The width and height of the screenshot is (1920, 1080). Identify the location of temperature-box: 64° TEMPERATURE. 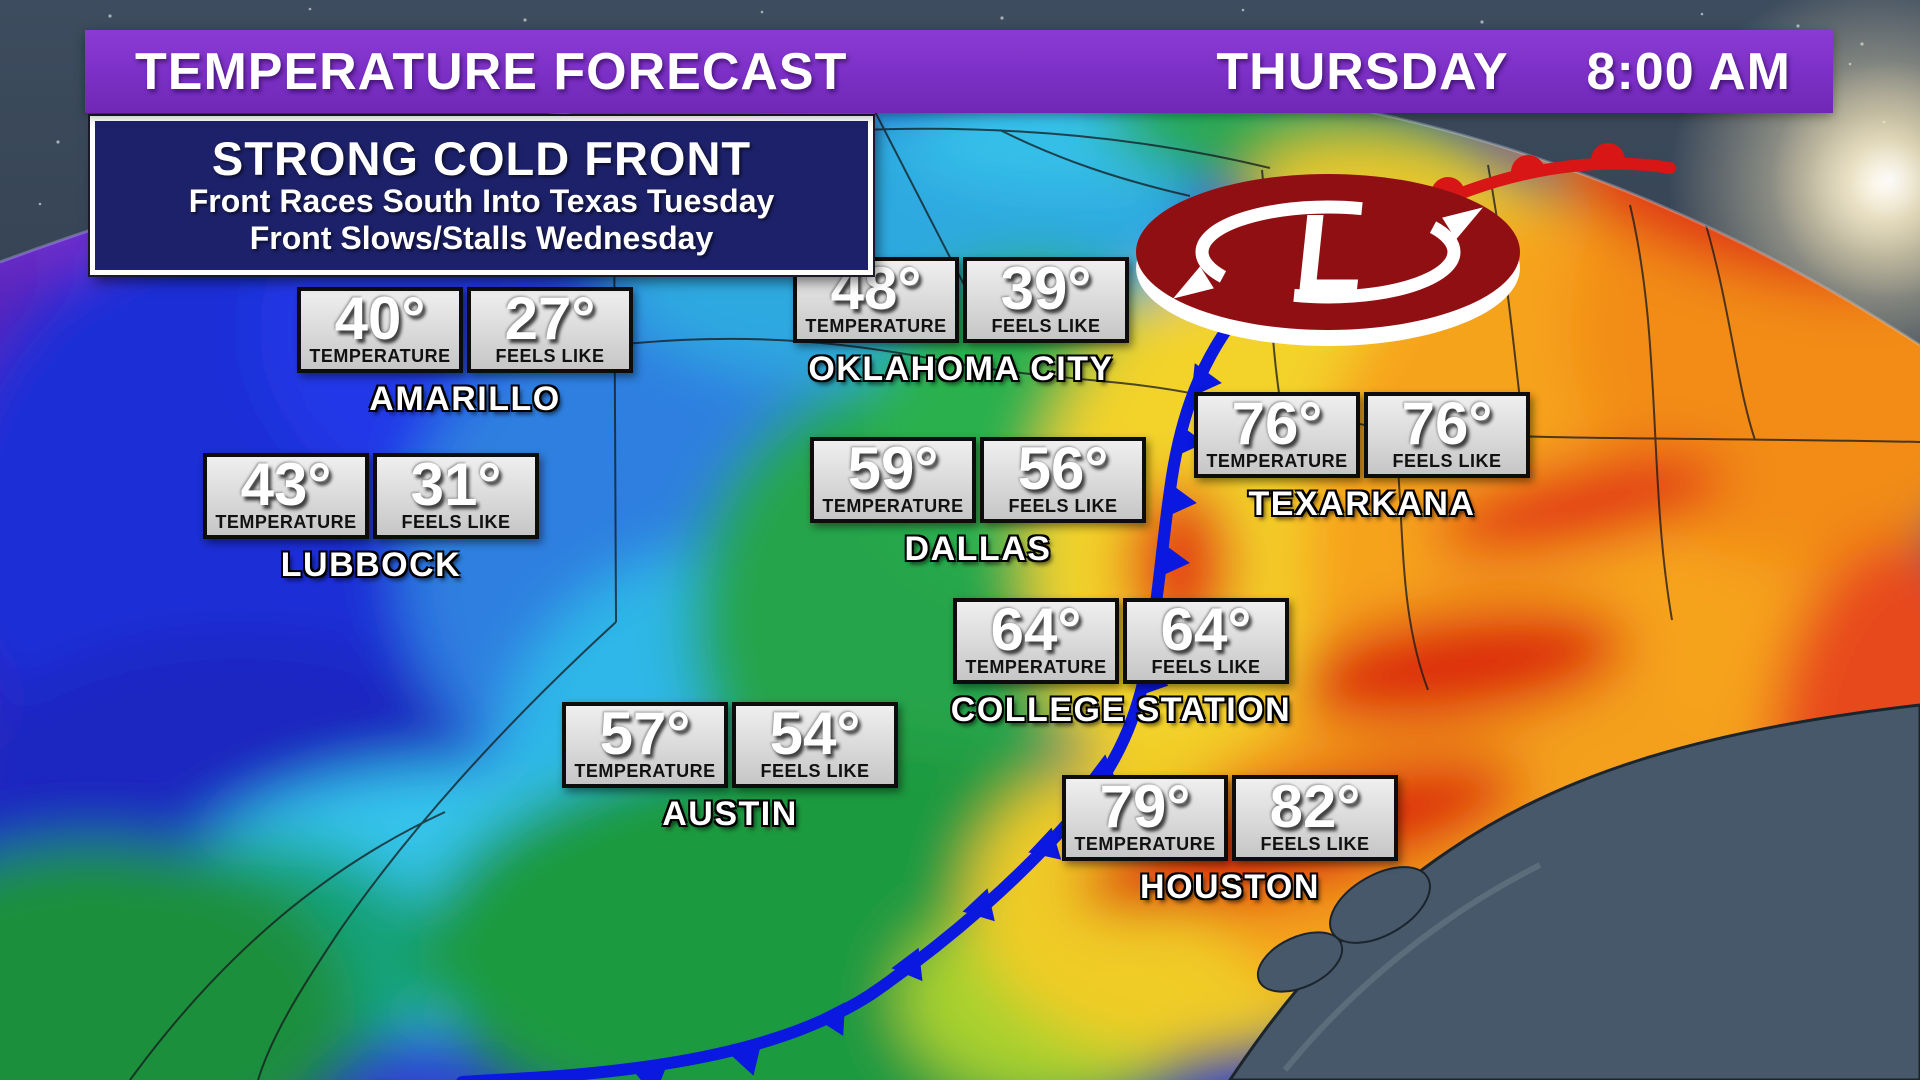
(1036, 641).